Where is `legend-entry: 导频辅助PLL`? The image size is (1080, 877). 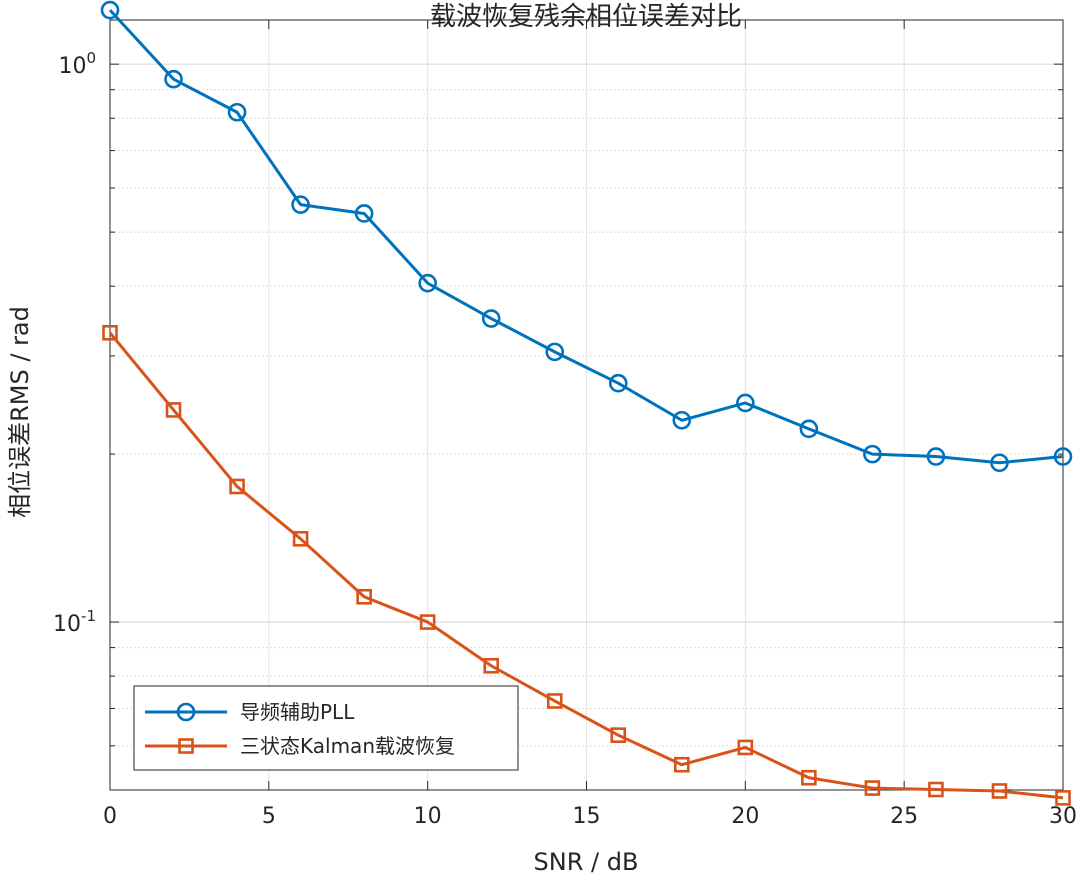 legend-entry: 导频辅助PLL is located at coordinates (250, 712).